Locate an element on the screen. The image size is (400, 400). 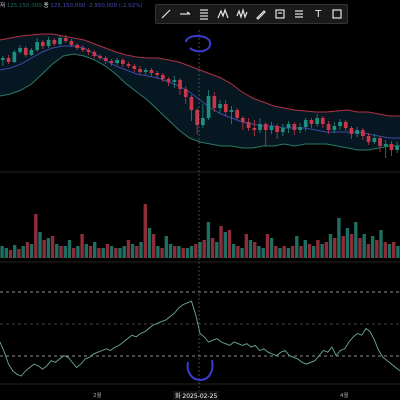
trendline-tool-icon is located at coordinates (166, 14).